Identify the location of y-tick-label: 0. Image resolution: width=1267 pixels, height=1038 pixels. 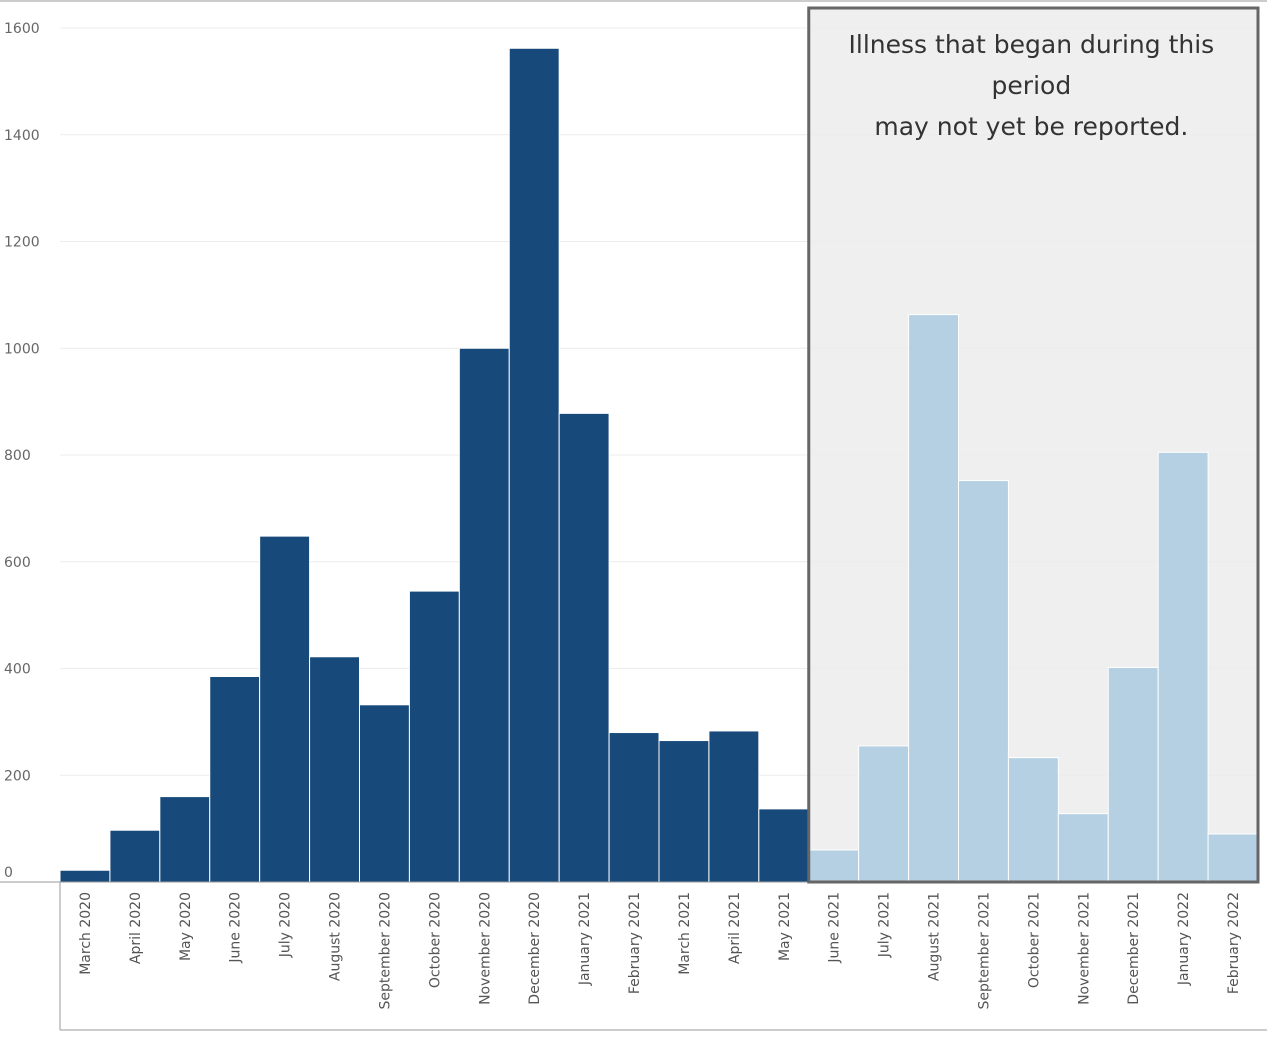
(8, 873).